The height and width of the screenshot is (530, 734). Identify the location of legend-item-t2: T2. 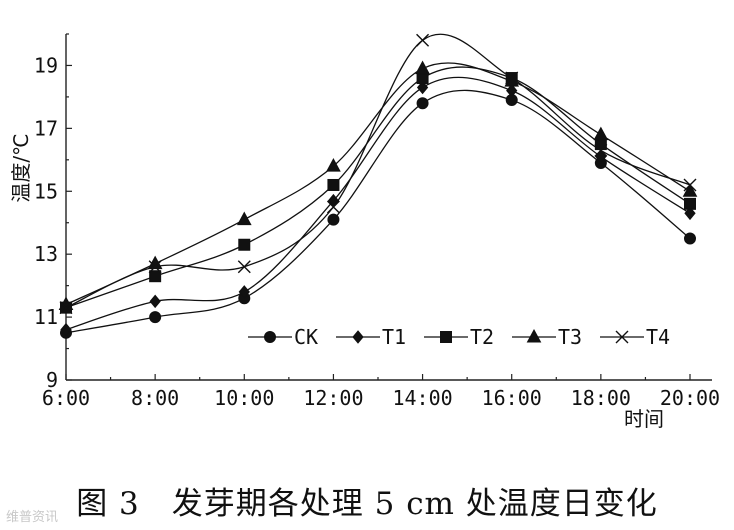
(459, 337).